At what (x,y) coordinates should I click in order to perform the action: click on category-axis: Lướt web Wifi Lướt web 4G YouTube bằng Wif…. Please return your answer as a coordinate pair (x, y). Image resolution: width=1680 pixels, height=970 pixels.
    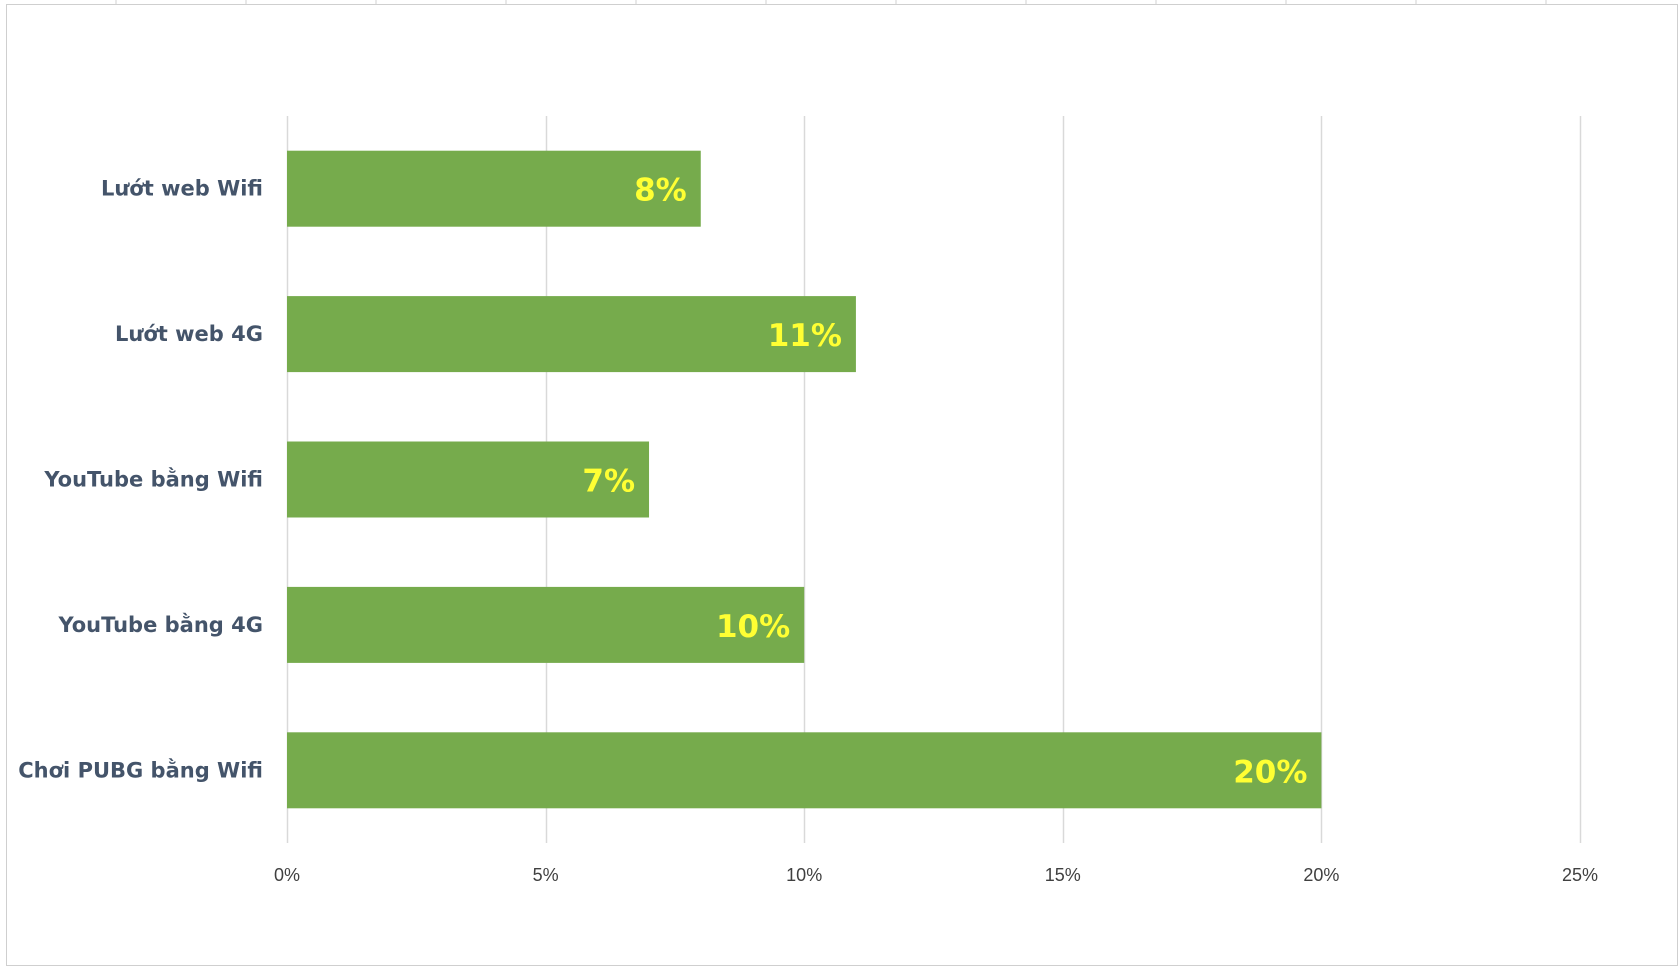
    Looking at the image, I should click on (140, 480).